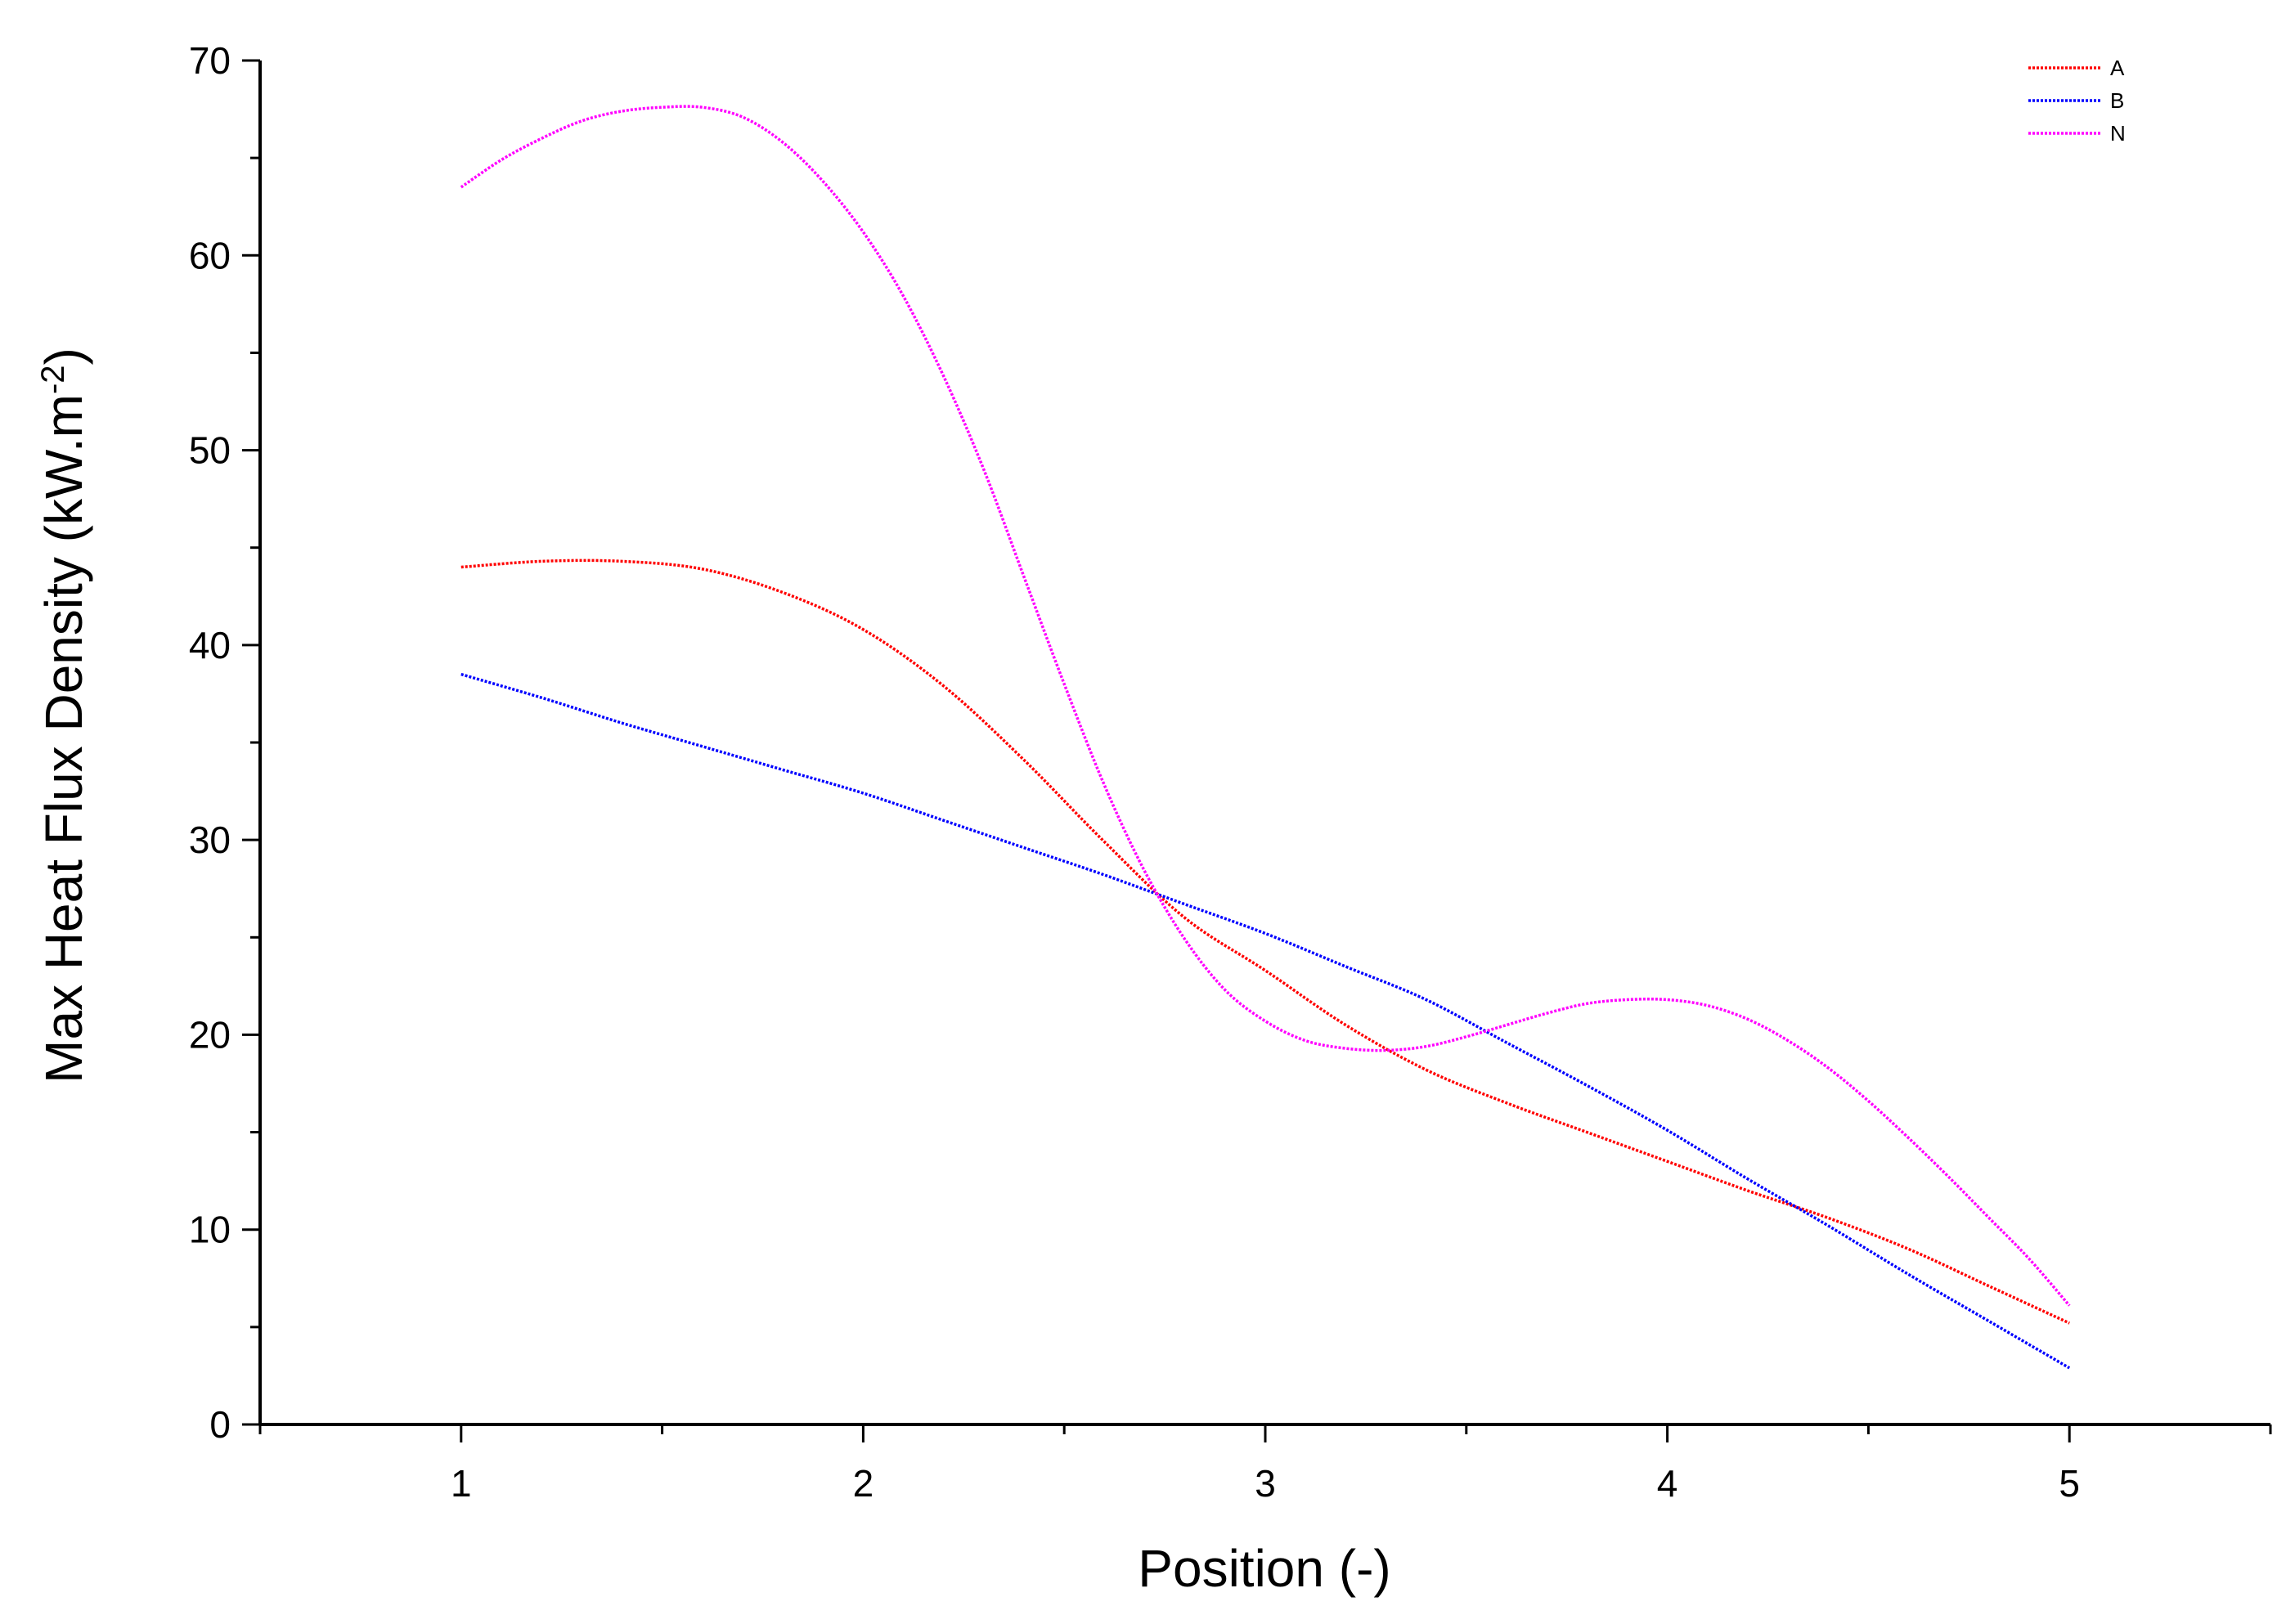 The image size is (2295, 1624). I want to click on y-axis-title-superscript: -2, so click(53, 380).